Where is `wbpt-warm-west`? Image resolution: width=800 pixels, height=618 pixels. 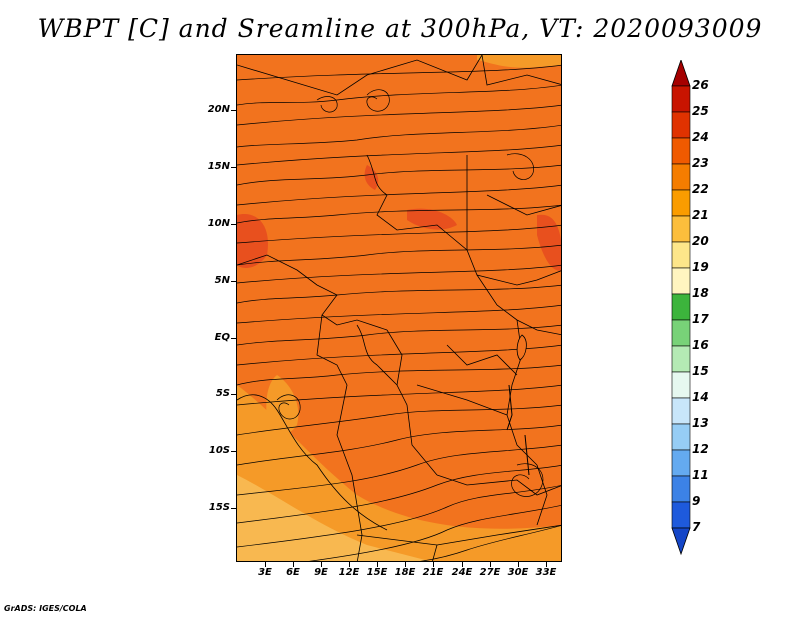
wbpt-warm-west is located at coordinates (252, 241).